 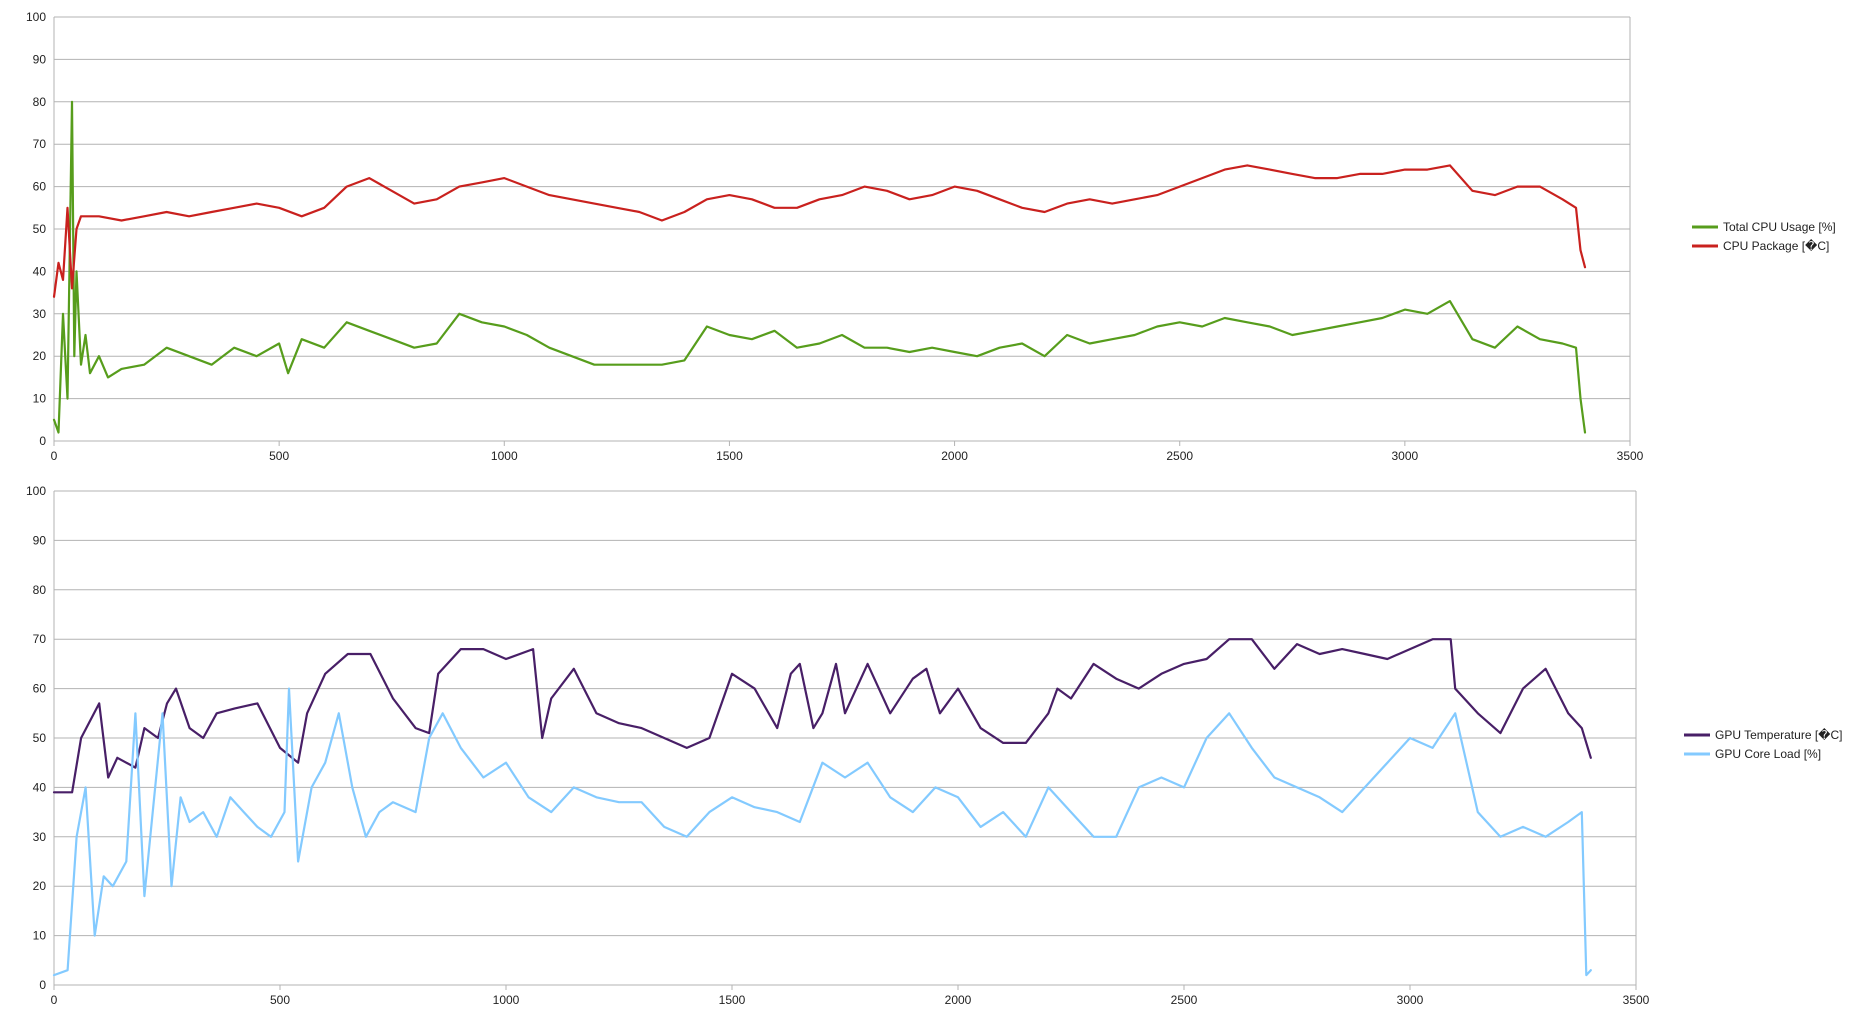 What do you see at coordinates (1778, 735) in the screenshot?
I see `legend-label: GPU Temperature [�C]` at bounding box center [1778, 735].